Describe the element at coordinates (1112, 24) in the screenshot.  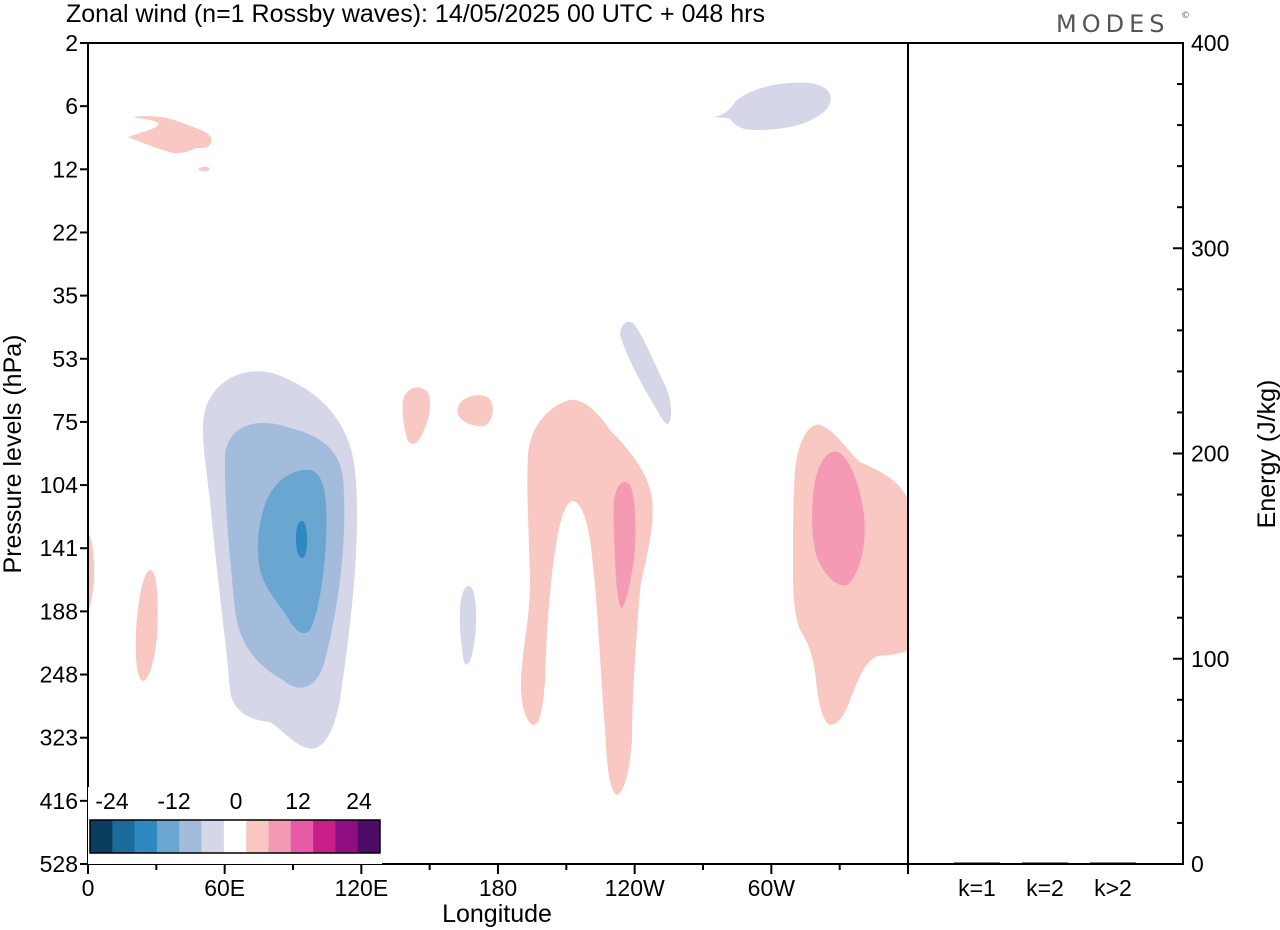
I see `brand-logo: MODES` at that location.